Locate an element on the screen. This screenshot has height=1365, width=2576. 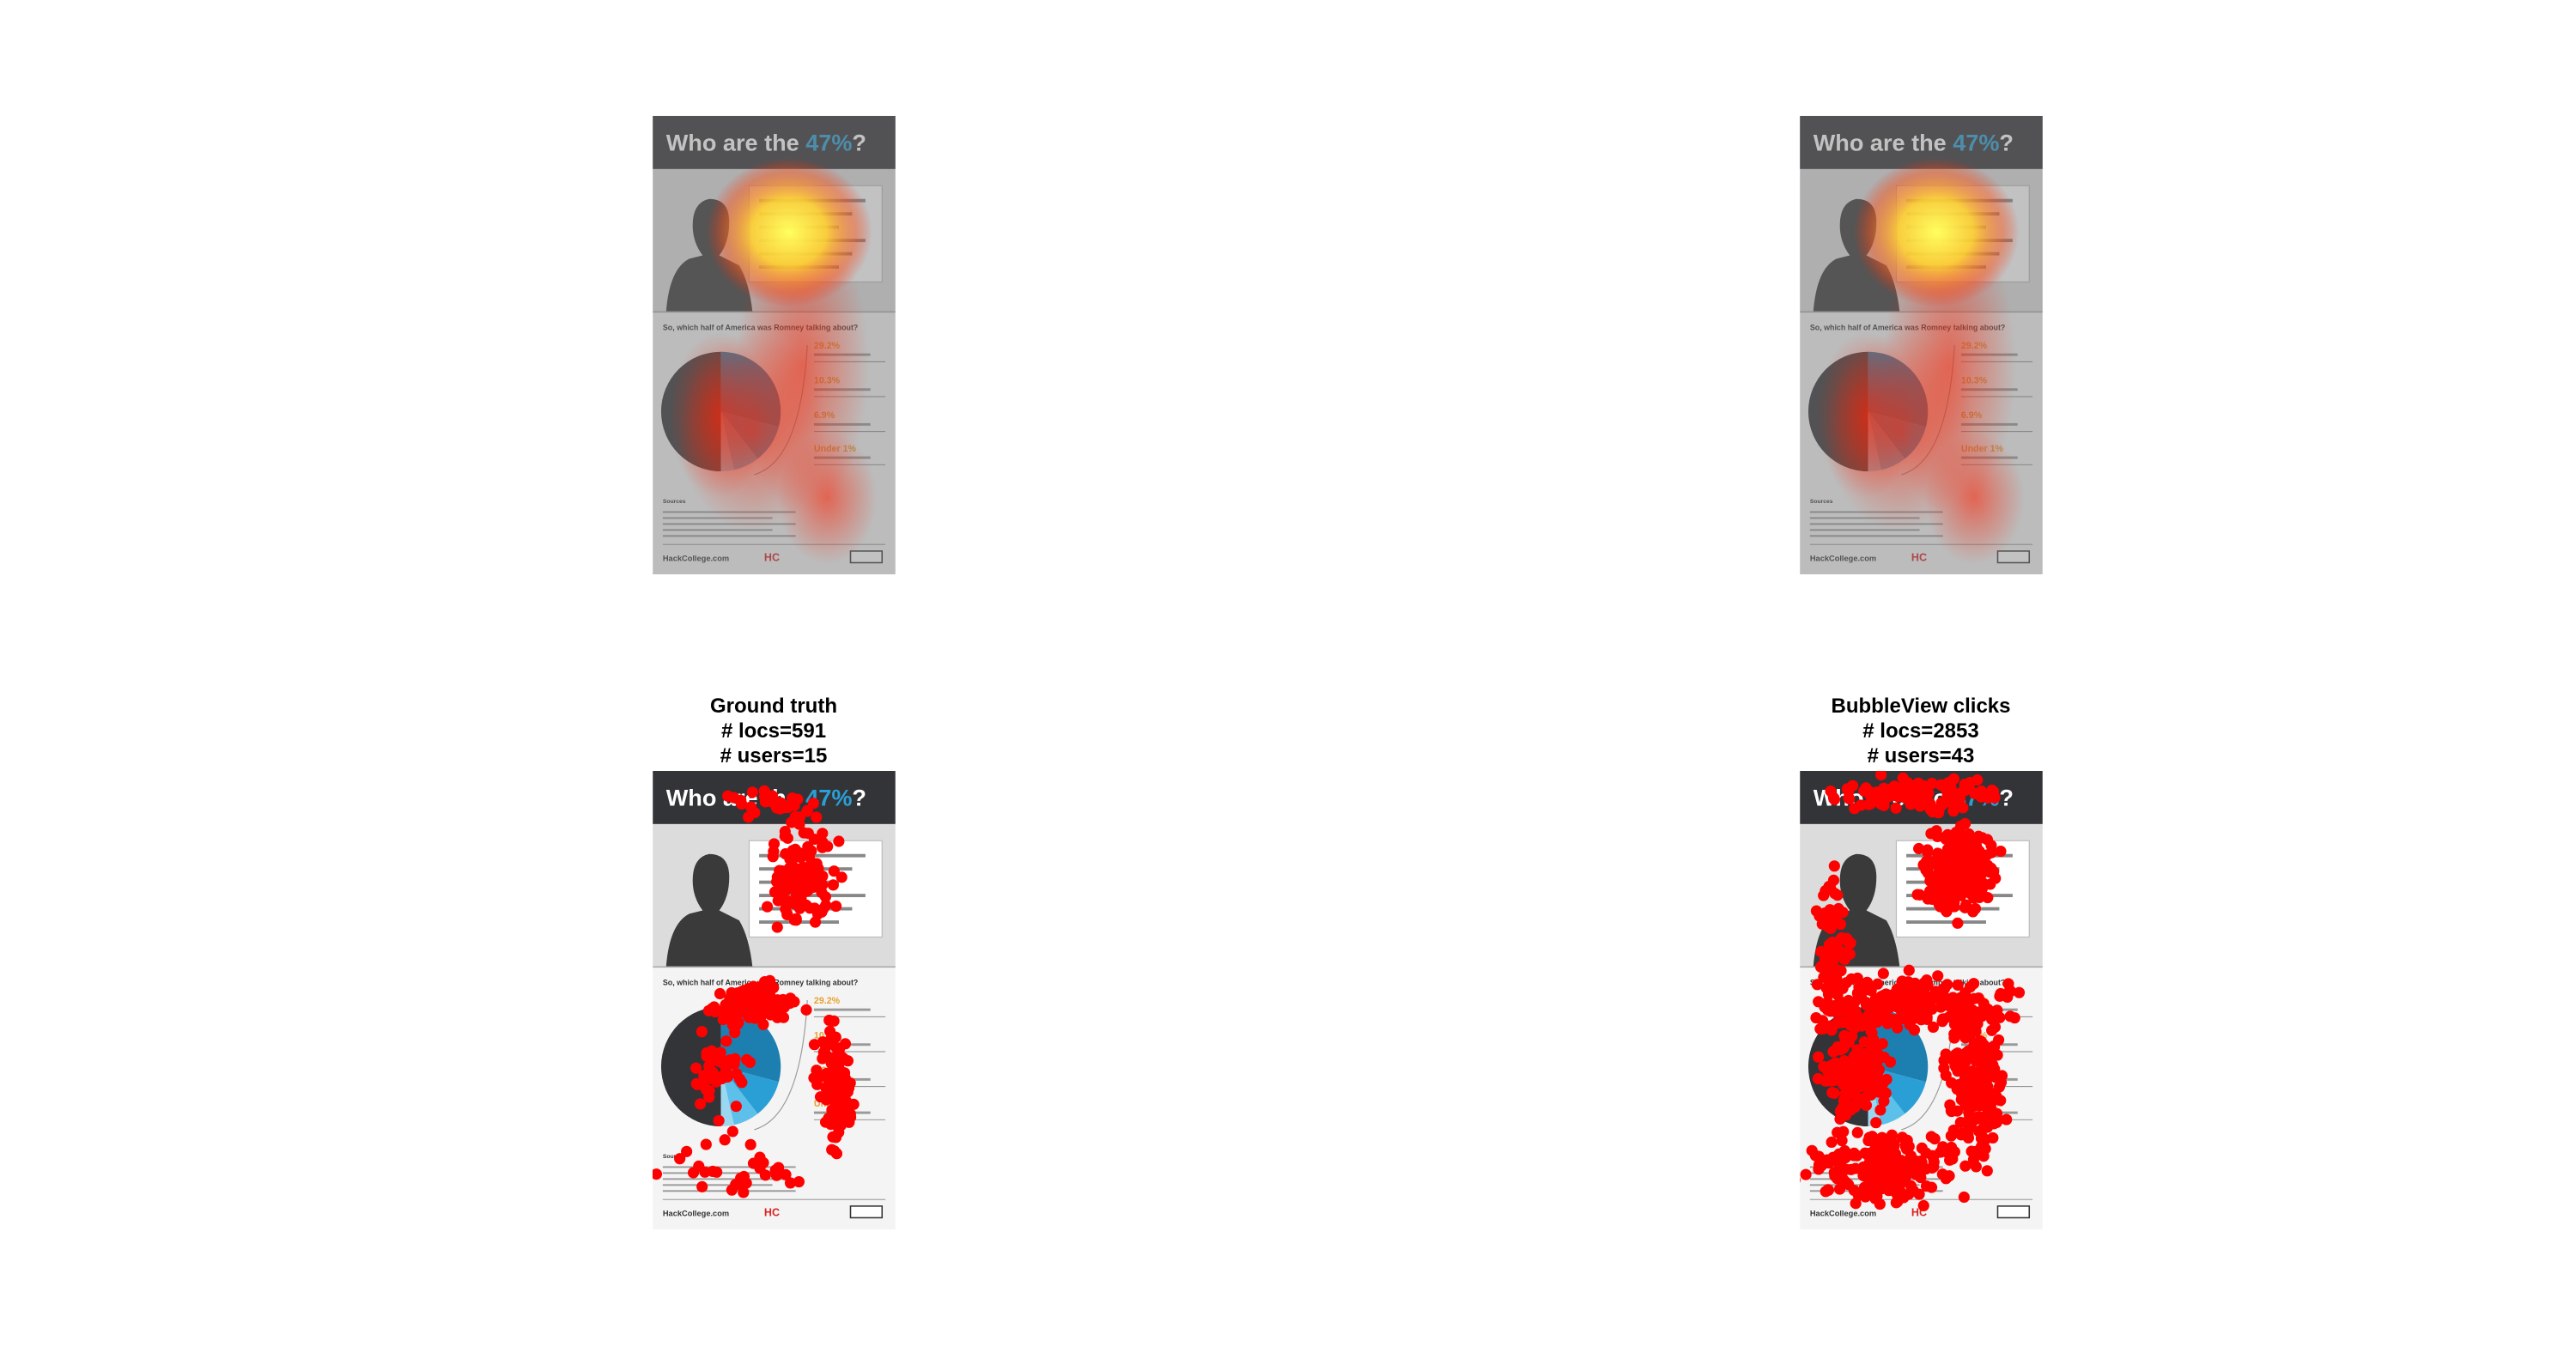
footer: HackCollege.com is located at coordinates (1843, 1214).